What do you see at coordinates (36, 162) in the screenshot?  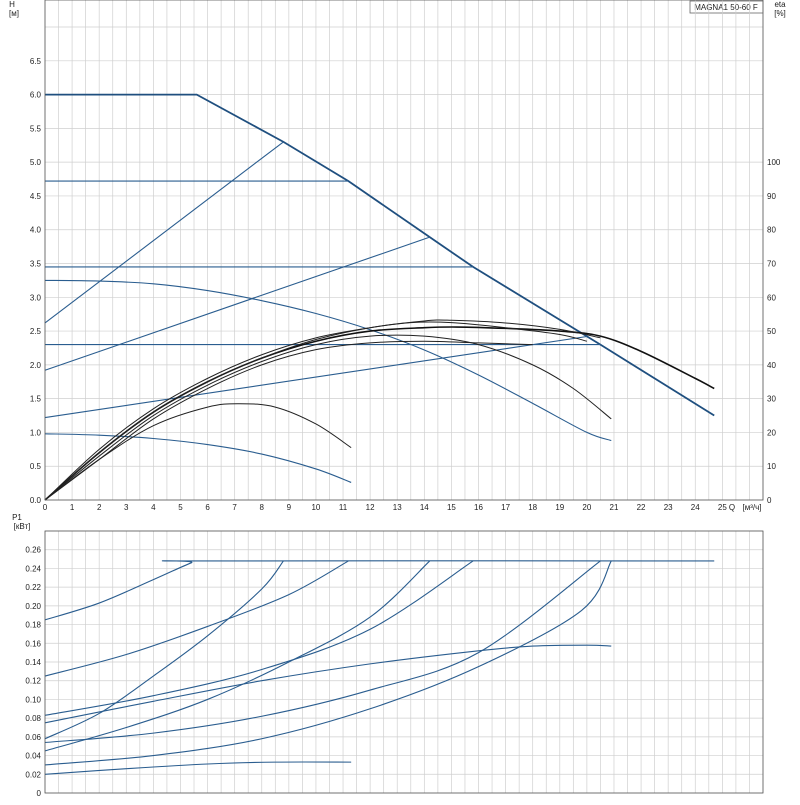 I see `h-tick-label: 5.0` at bounding box center [36, 162].